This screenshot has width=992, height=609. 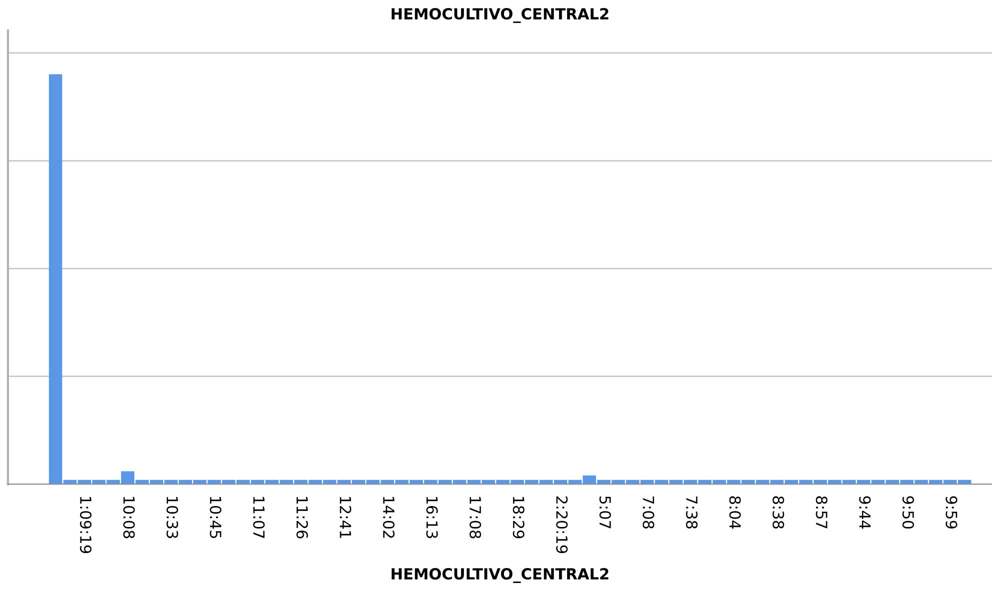 I want to click on x-tick-label: 17:08, so click(x=476, y=517).